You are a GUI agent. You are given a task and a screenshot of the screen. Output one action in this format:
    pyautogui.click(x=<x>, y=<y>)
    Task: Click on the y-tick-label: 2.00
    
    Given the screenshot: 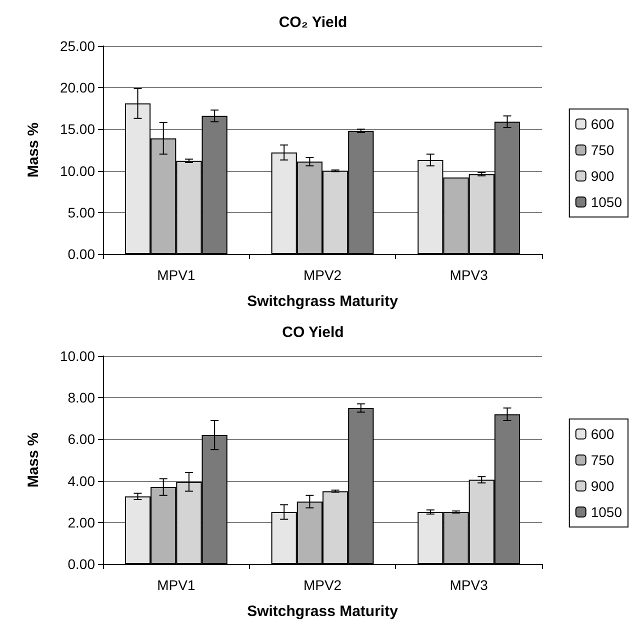 What is the action you would take?
    pyautogui.click(x=82, y=522)
    